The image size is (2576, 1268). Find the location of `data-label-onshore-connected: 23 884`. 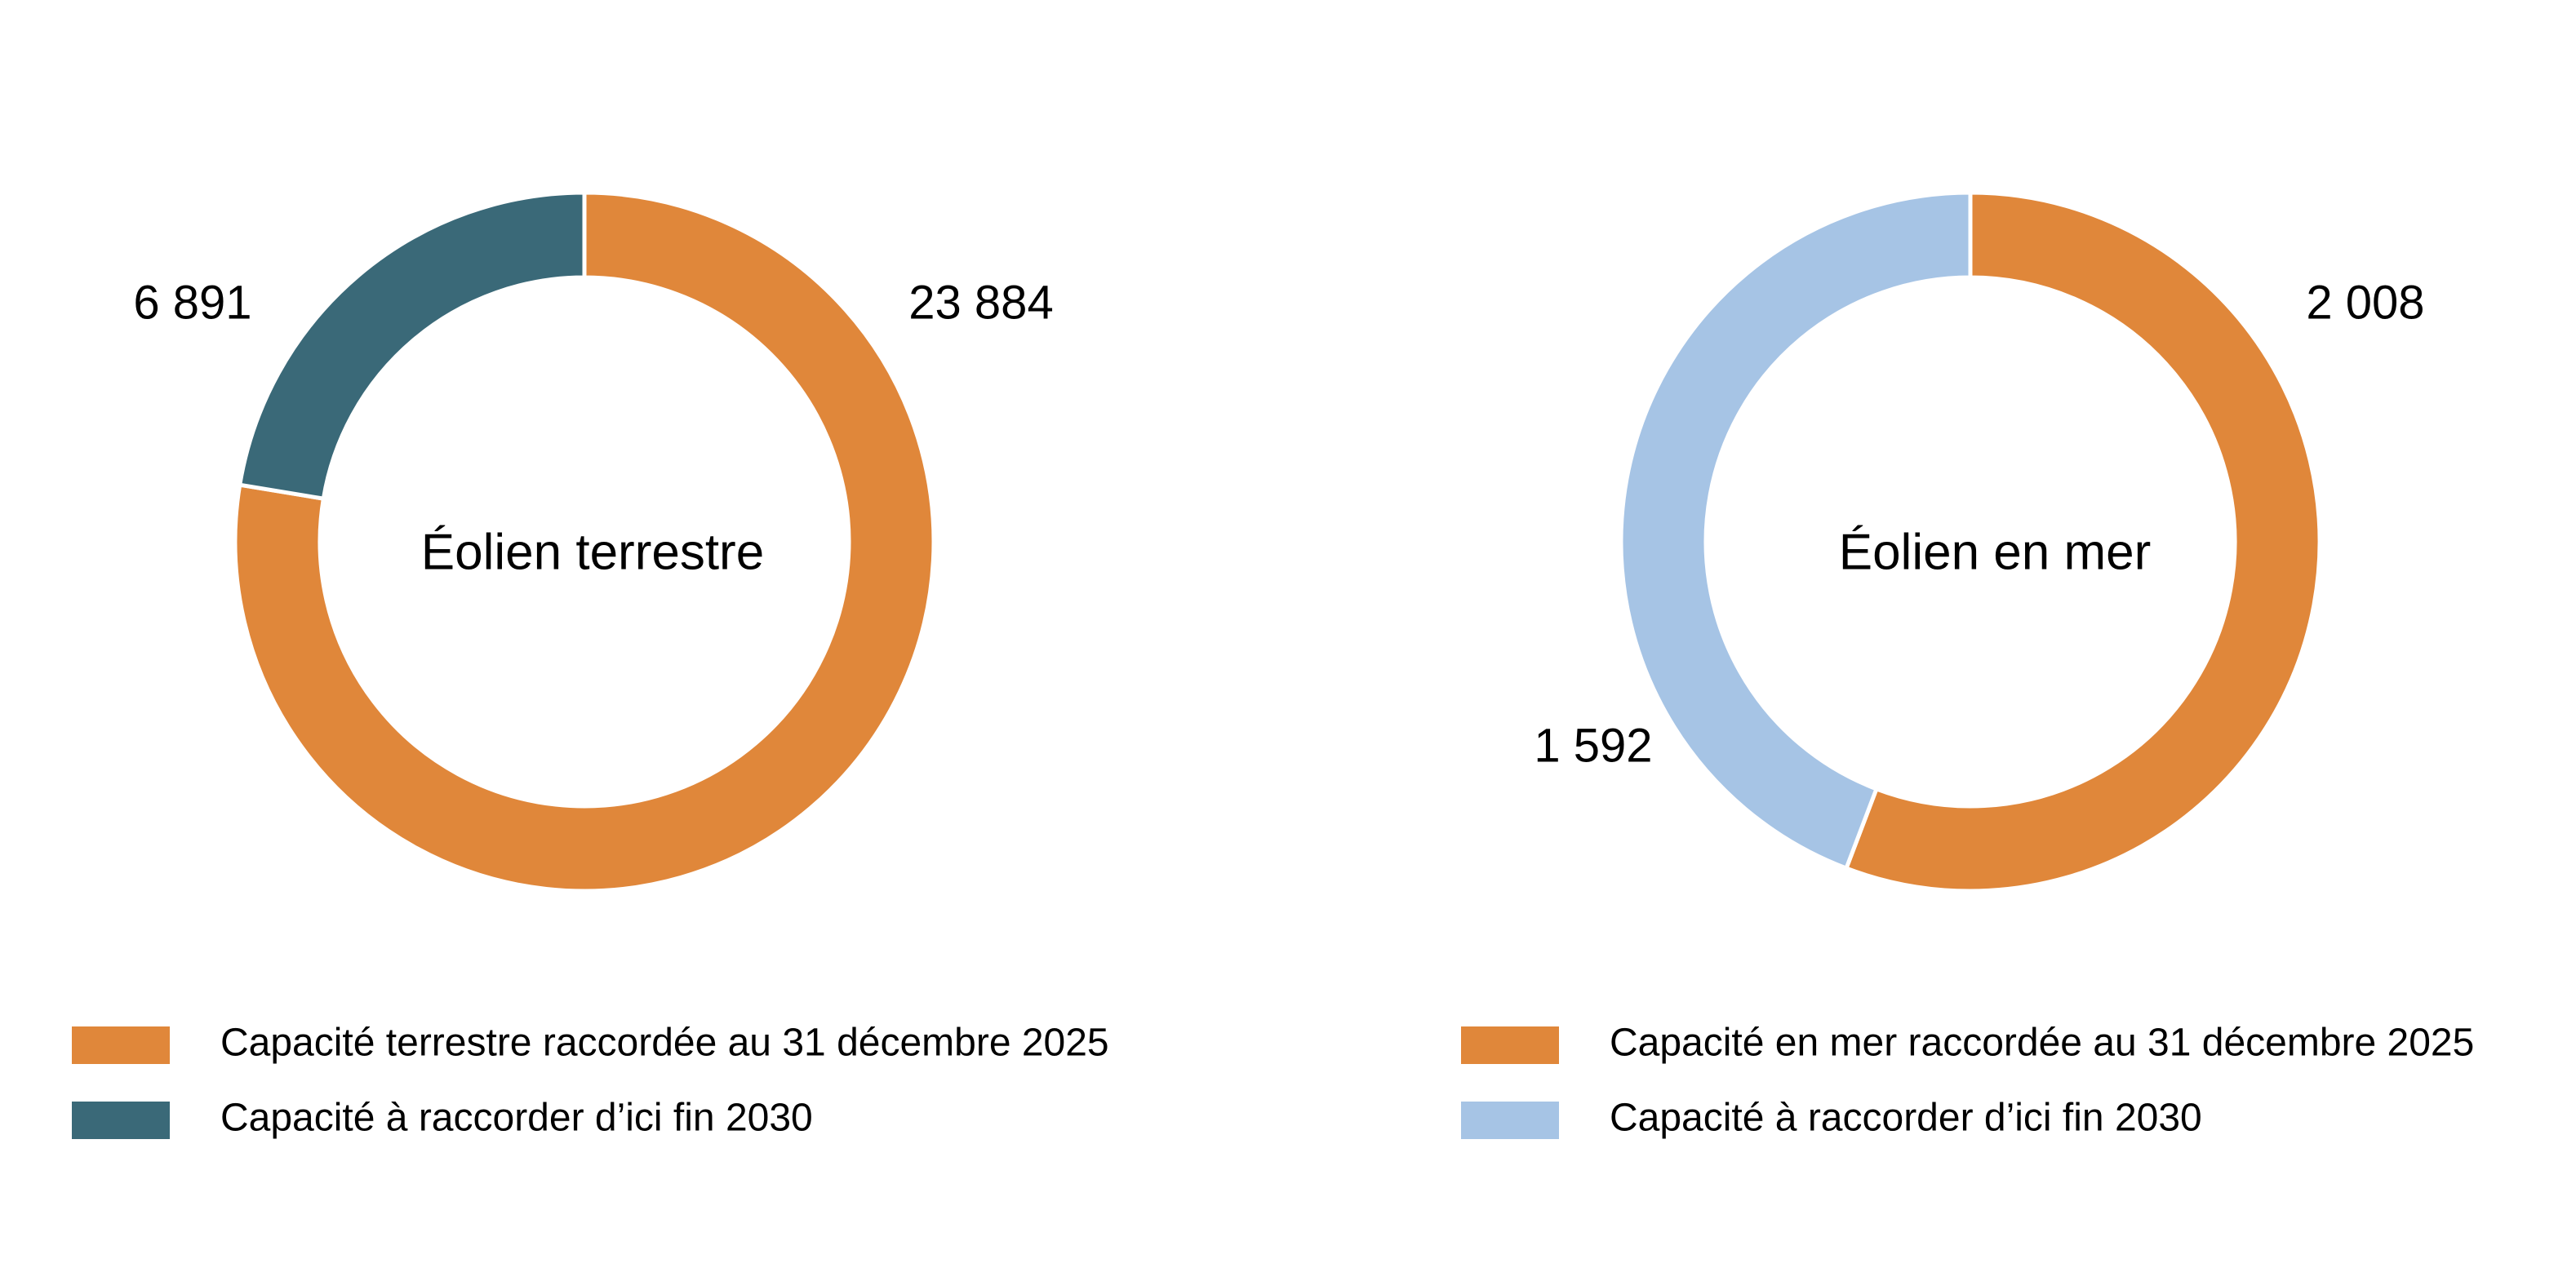

data-label-onshore-connected: 23 884 is located at coordinates (980, 302).